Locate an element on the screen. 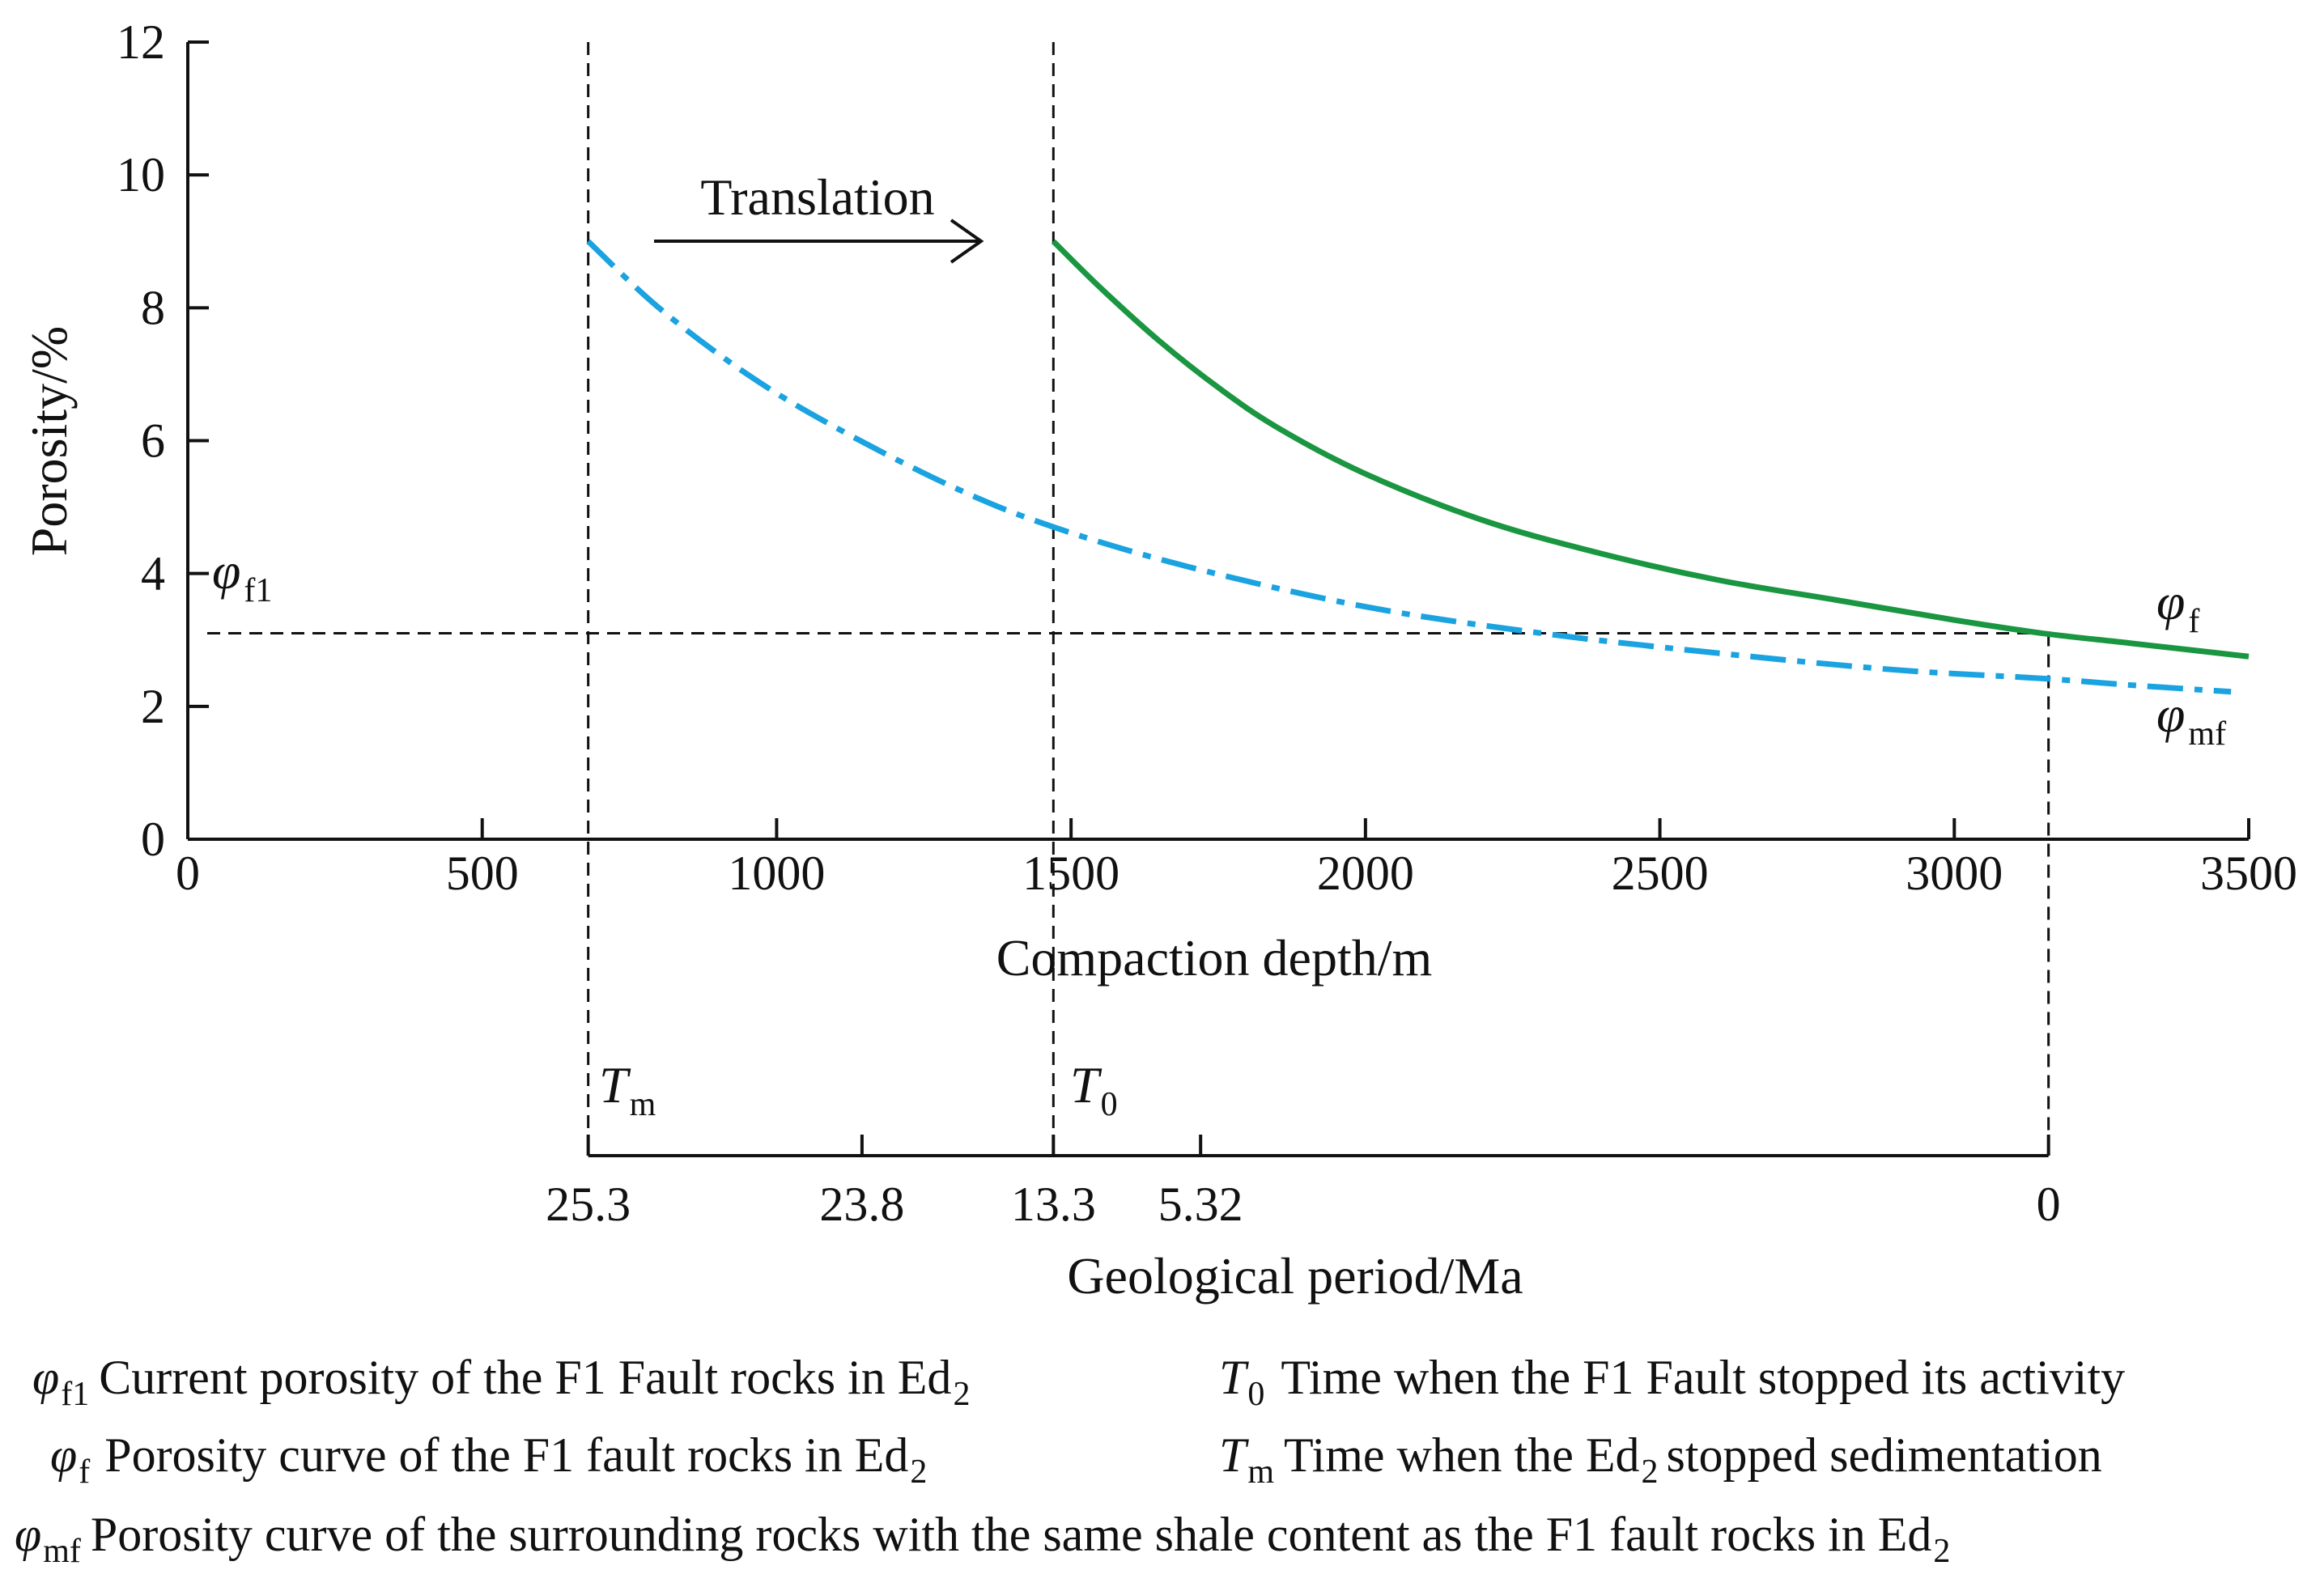 The height and width of the screenshot is (1587, 2324). geological-axis: 25.3 23.8 13.3 5.32 0 is located at coordinates (1303, 1183).